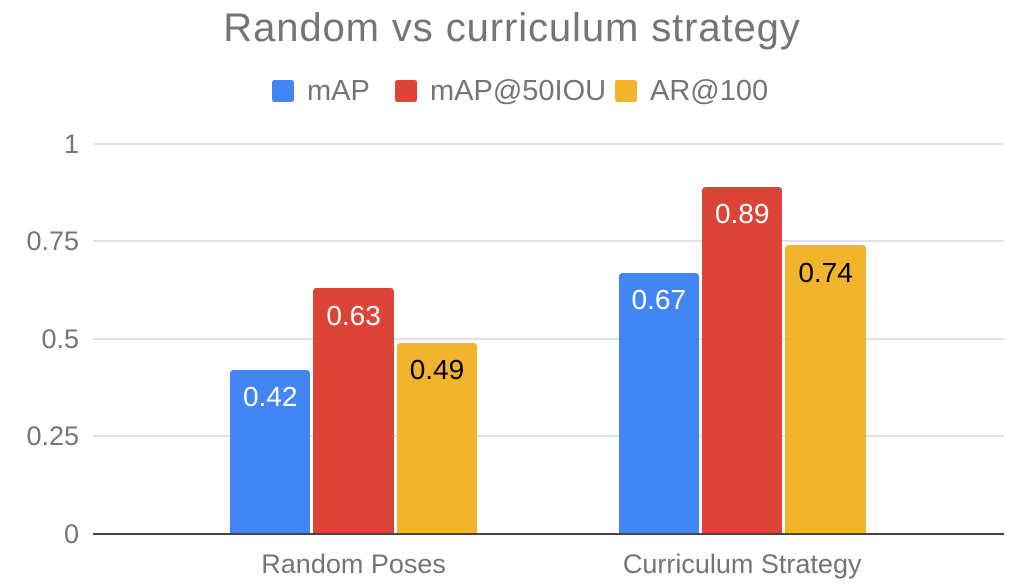 This screenshot has width=1024, height=588. What do you see at coordinates (658, 403) in the screenshot?
I see `bar-mAP-Curriculum Strategy: 0.67` at bounding box center [658, 403].